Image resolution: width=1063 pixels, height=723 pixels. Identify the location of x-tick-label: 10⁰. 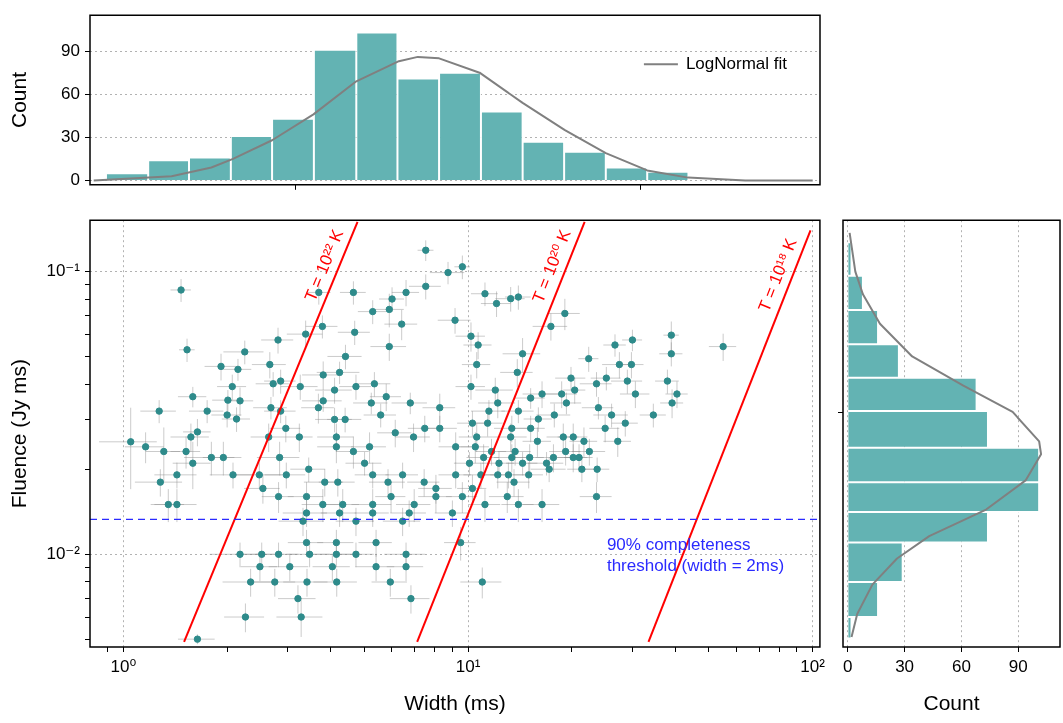
(123, 666).